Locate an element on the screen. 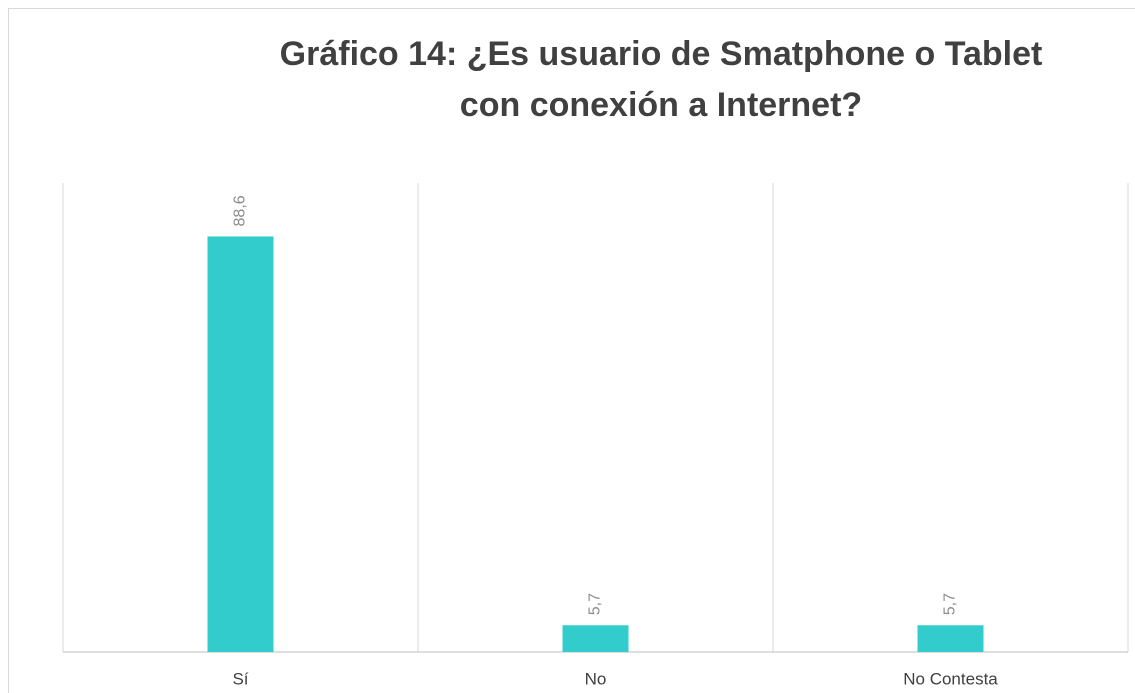  x-tick-label: Sí is located at coordinates (240, 678).